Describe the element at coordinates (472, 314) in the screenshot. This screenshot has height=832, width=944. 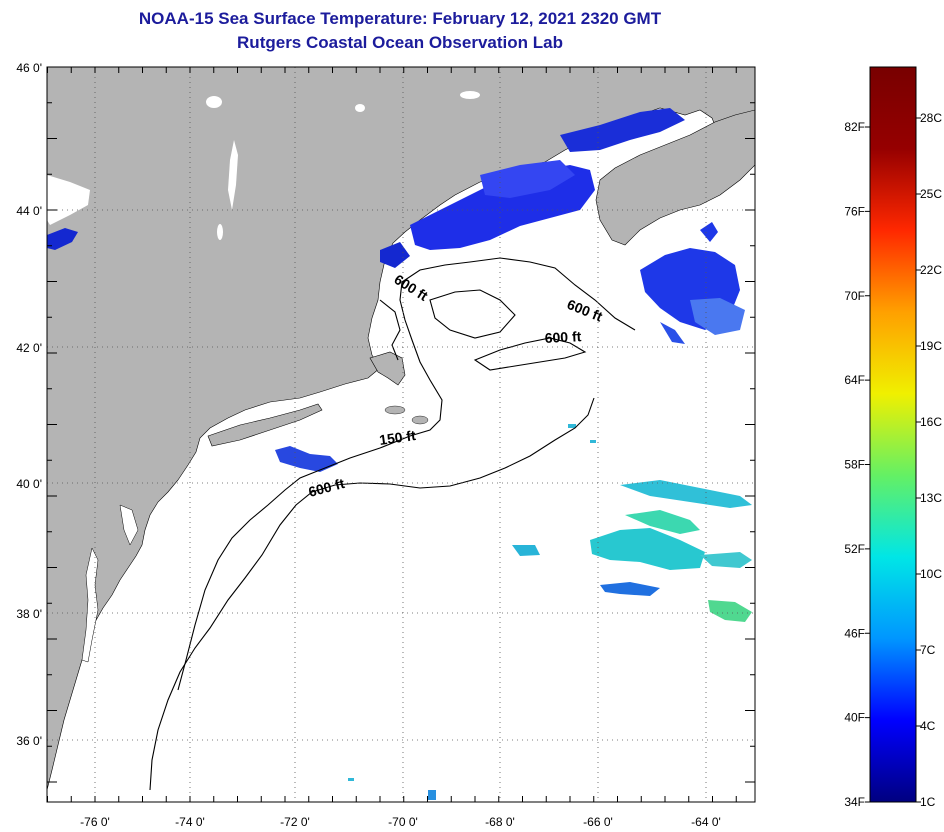
I see `contour-gulf-of-maine` at that location.